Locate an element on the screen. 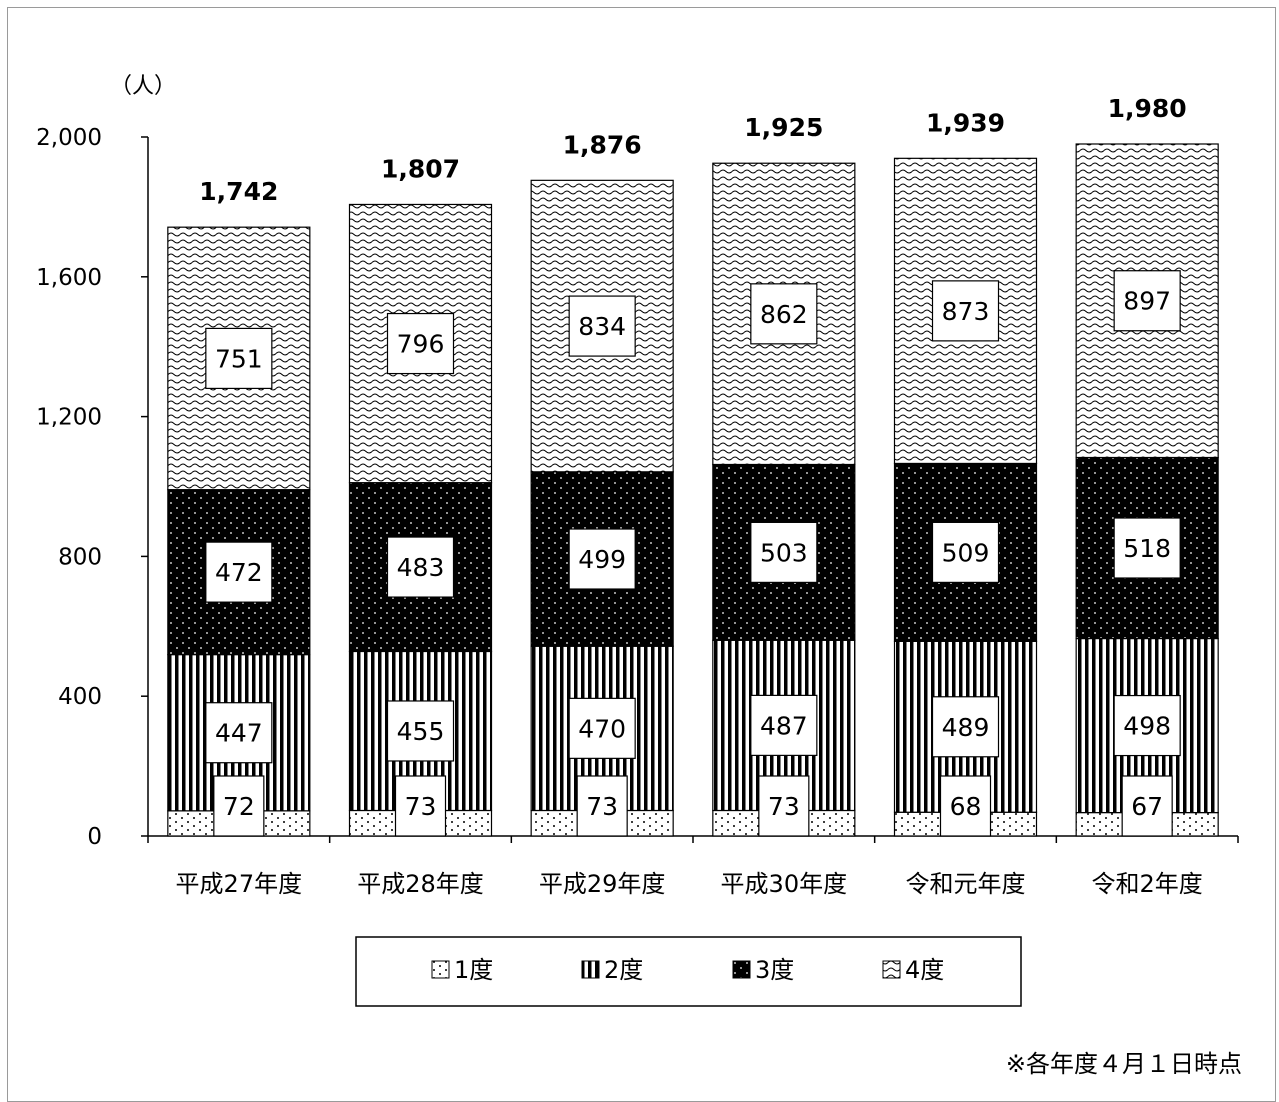 This screenshot has height=1102, width=1279. category-label: 平成29年度 is located at coordinates (602, 884).